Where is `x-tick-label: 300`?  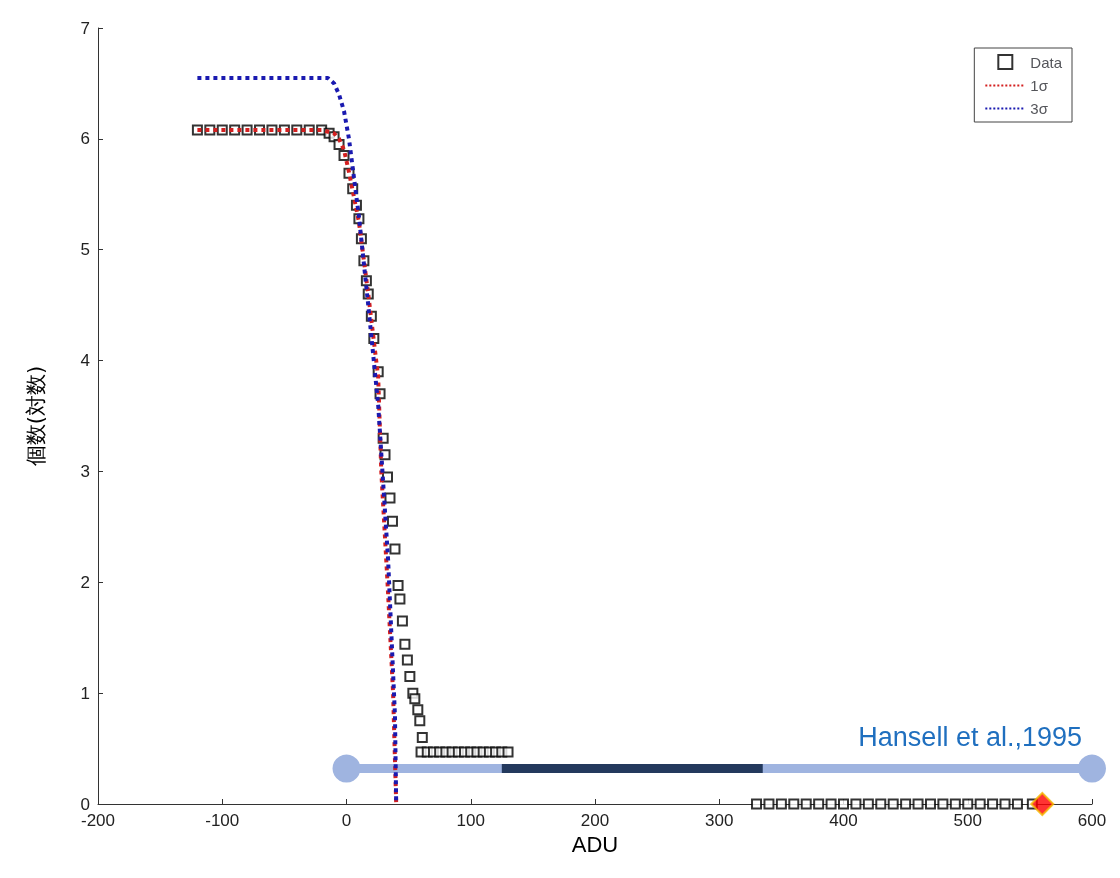
x-tick-label: 300 is located at coordinates (719, 820).